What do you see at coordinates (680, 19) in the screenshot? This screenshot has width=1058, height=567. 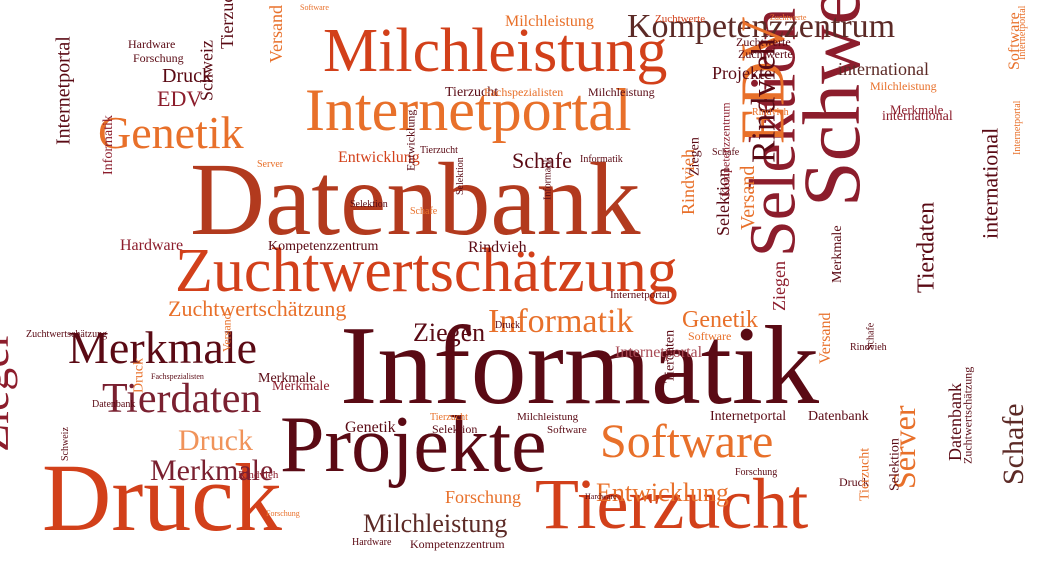 I see `word-zuchtwerte-top: Zuchtwerte` at bounding box center [680, 19].